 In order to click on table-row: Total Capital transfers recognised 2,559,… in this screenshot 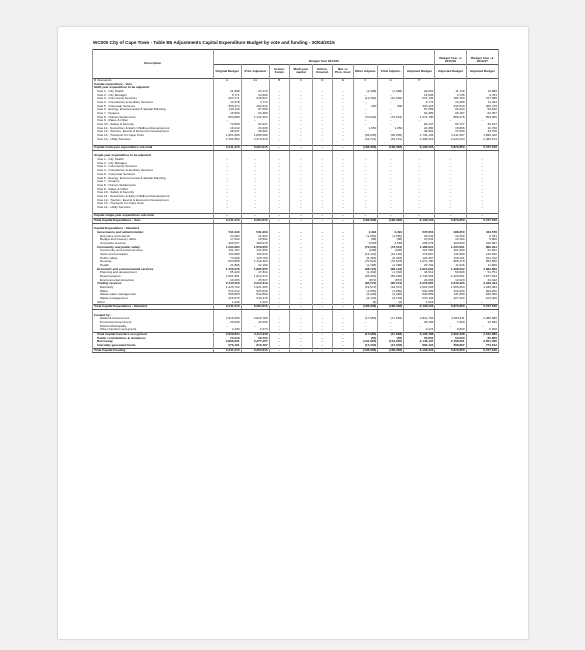, I will do `click(296, 334)`.